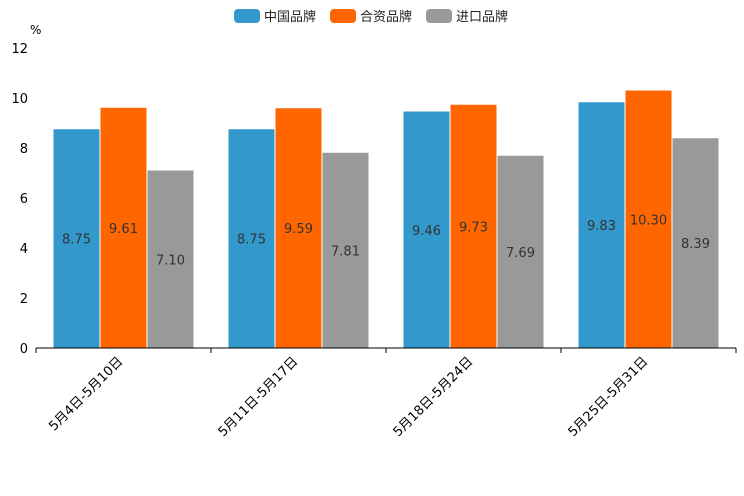 This screenshot has height=496, width=744. I want to click on y-tick-label: 4, so click(24, 249).